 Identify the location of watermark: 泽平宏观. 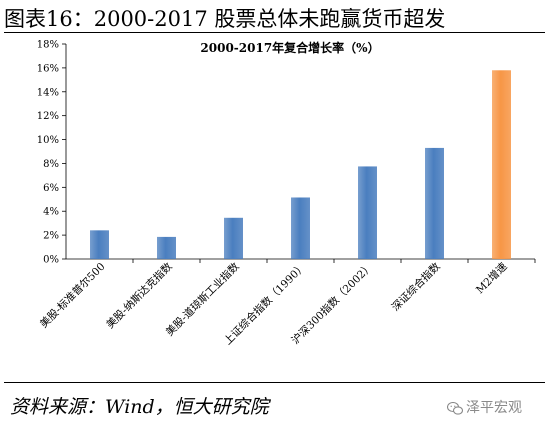
(484, 407).